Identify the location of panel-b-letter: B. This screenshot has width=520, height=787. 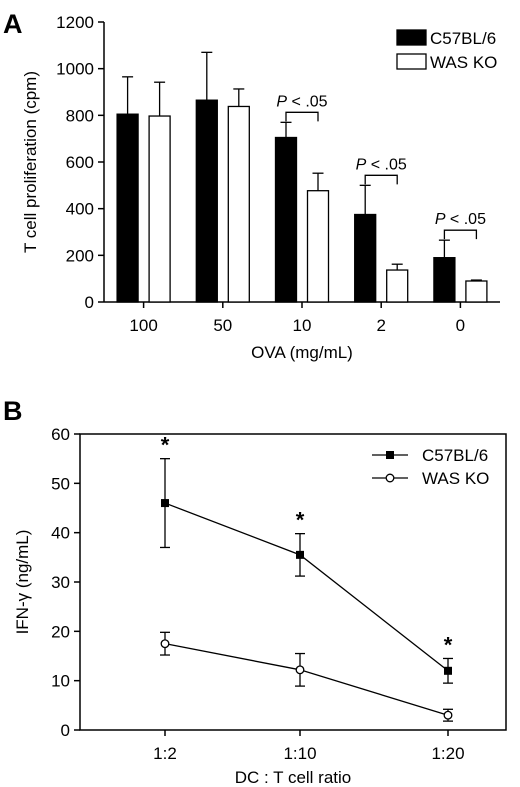
(13, 411).